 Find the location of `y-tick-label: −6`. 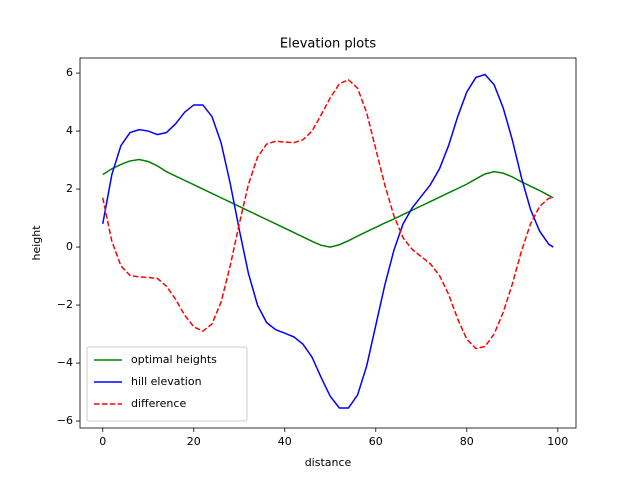

y-tick-label: −6 is located at coordinates (65, 420).